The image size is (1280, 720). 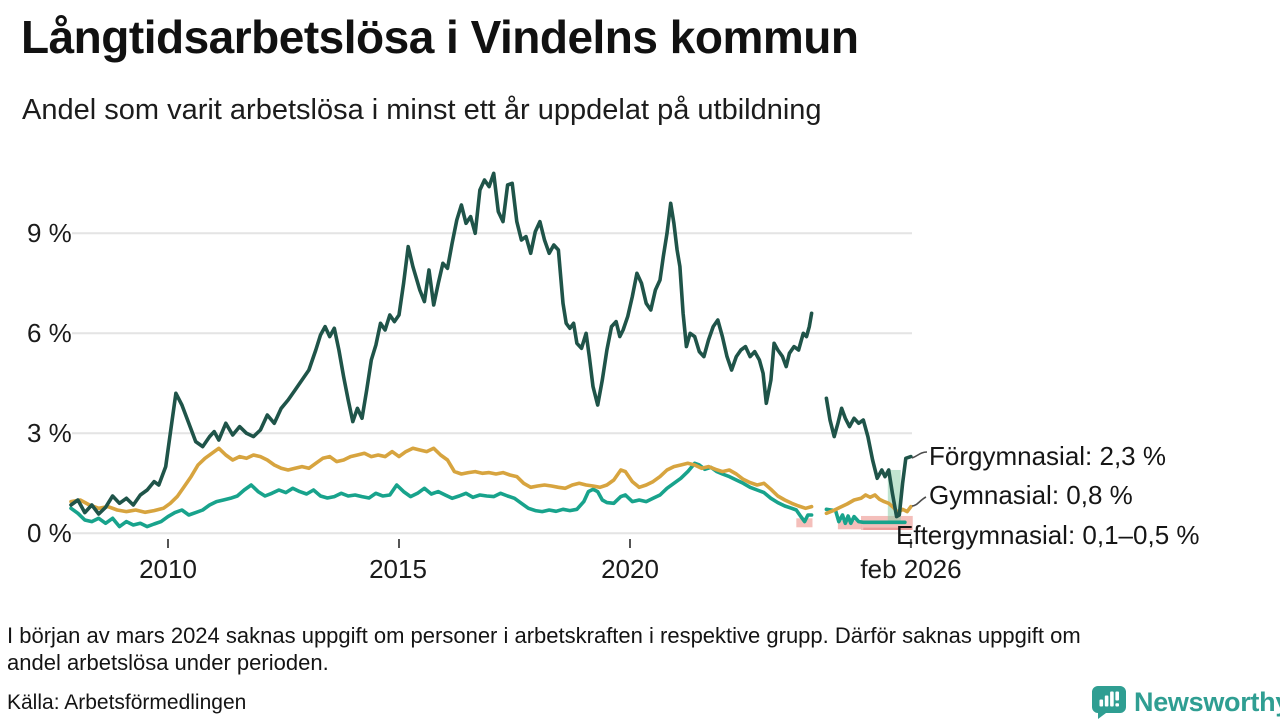 What do you see at coordinates (49, 233) in the screenshot?
I see `y-tick-label-9: 9 %` at bounding box center [49, 233].